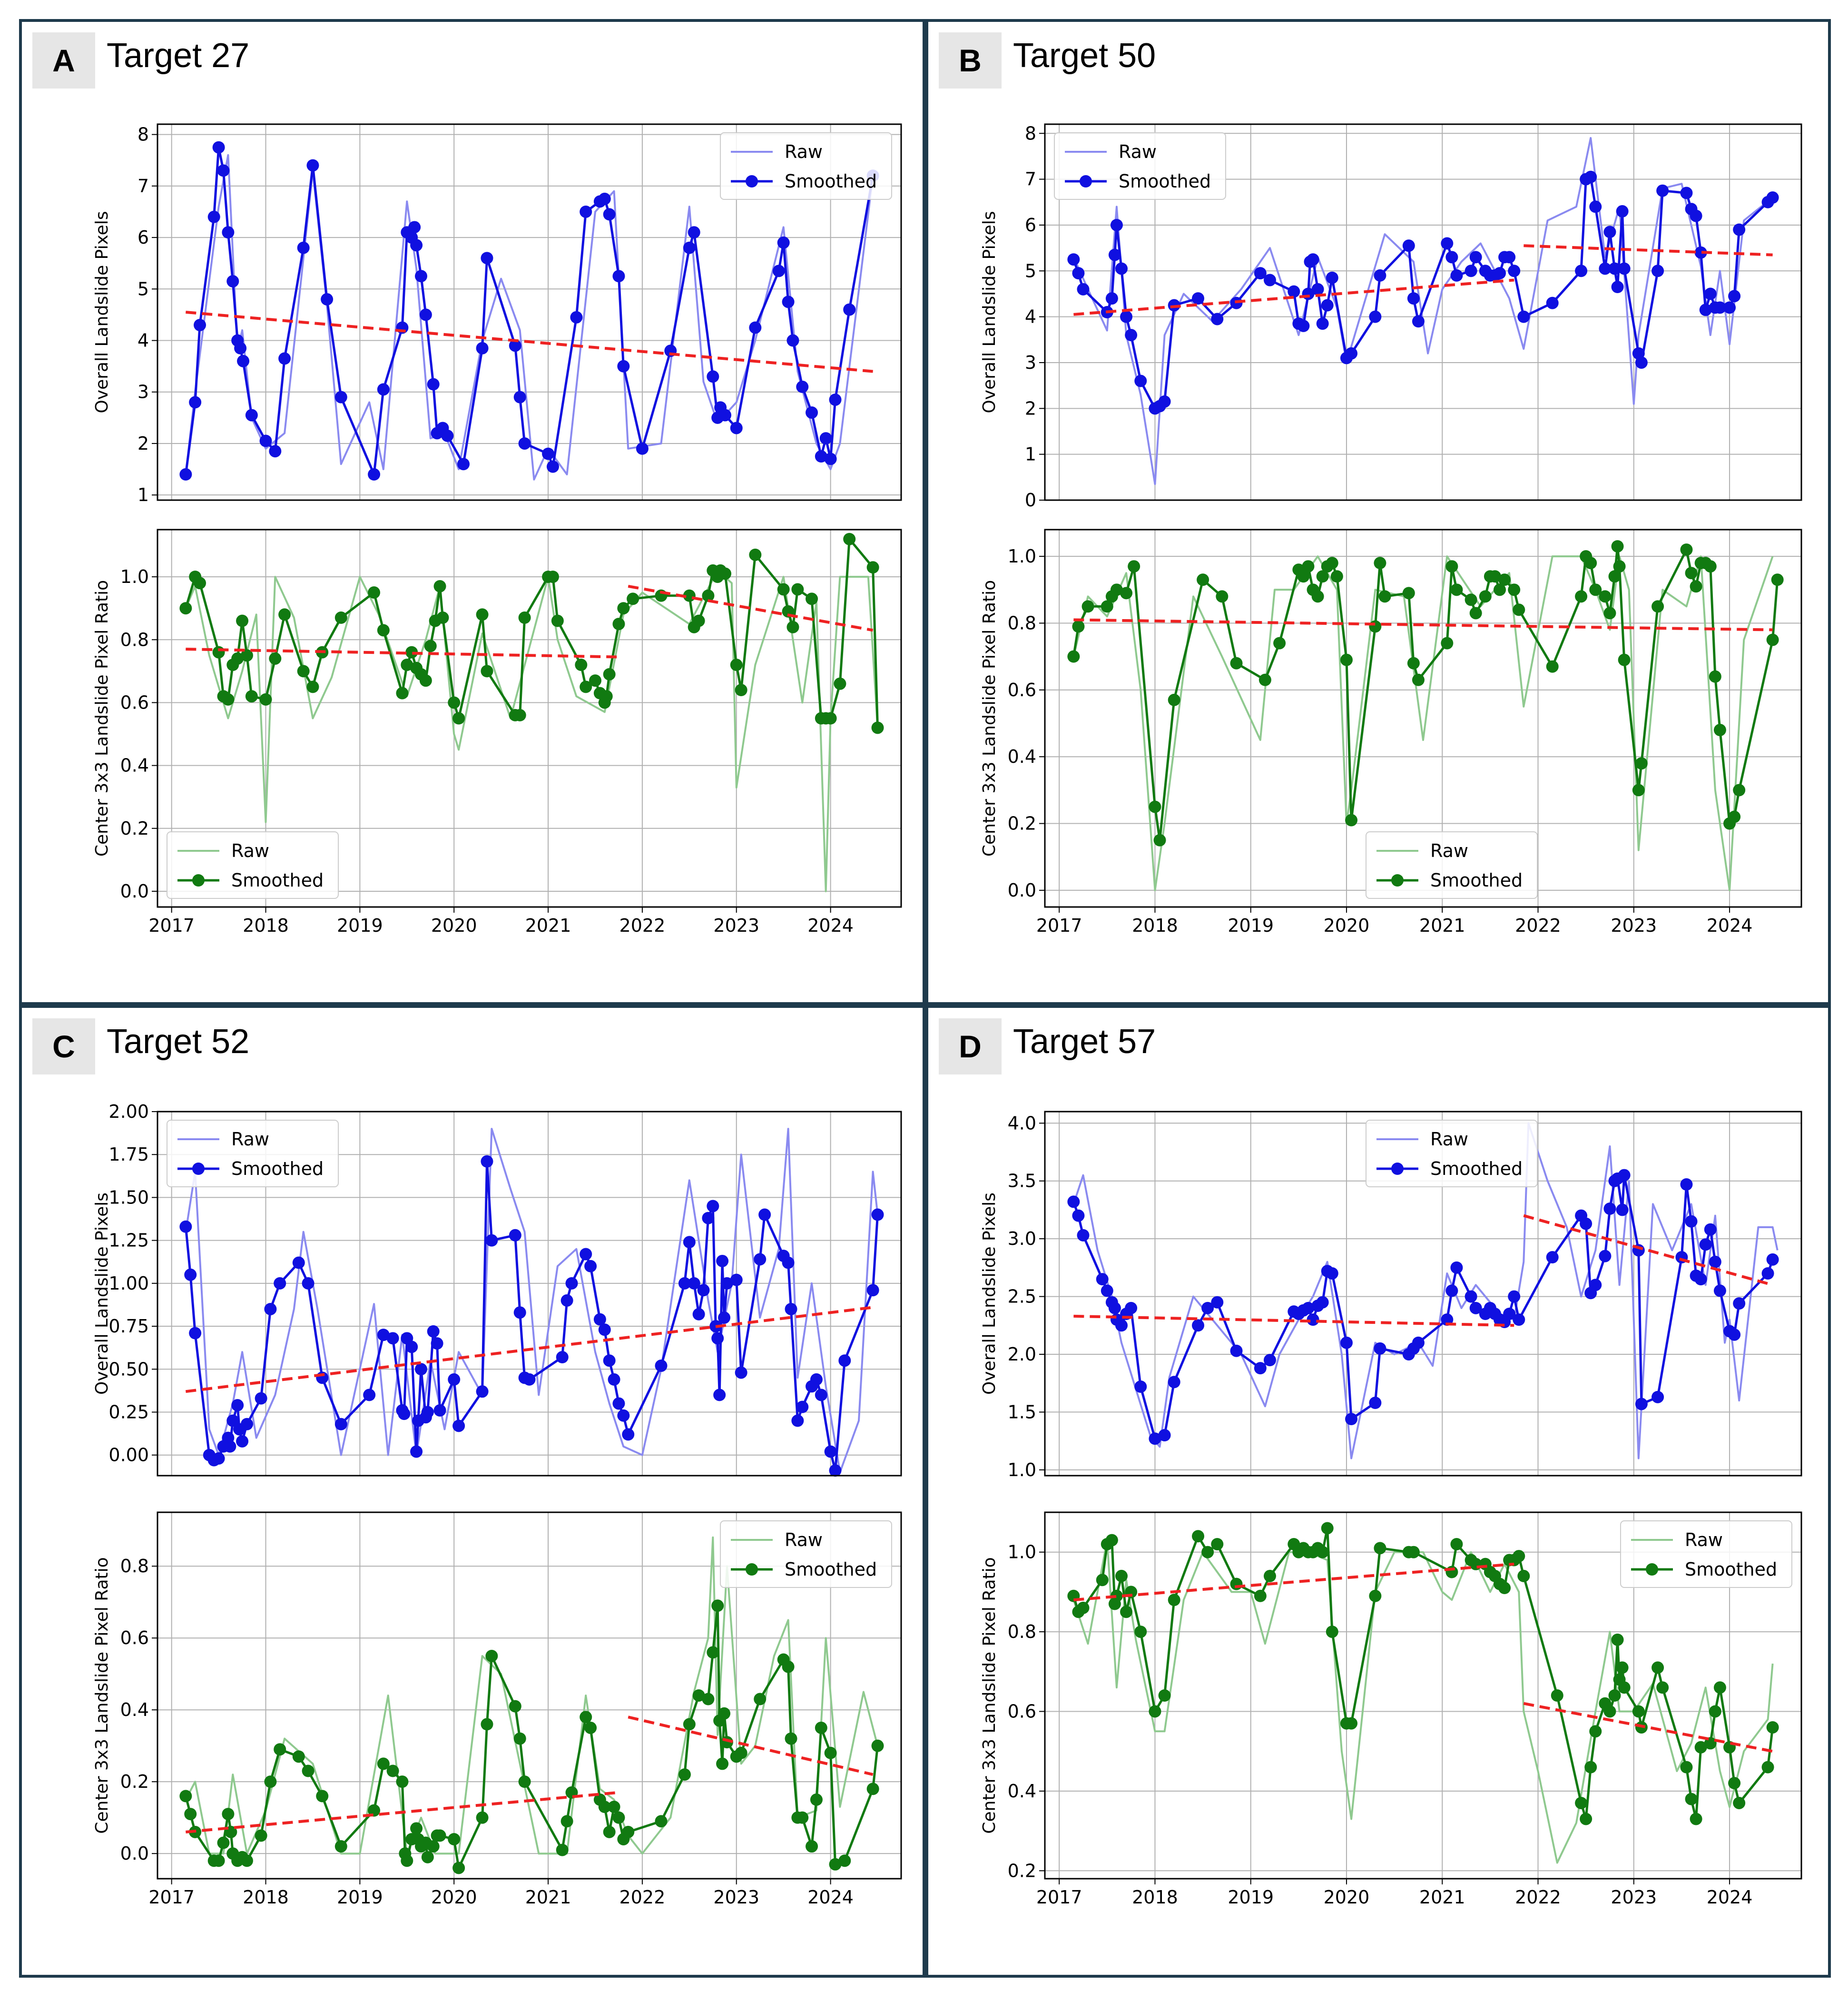 The height and width of the screenshot is (1991, 1848). I want to click on plot-frame, so click(1423, 1695).